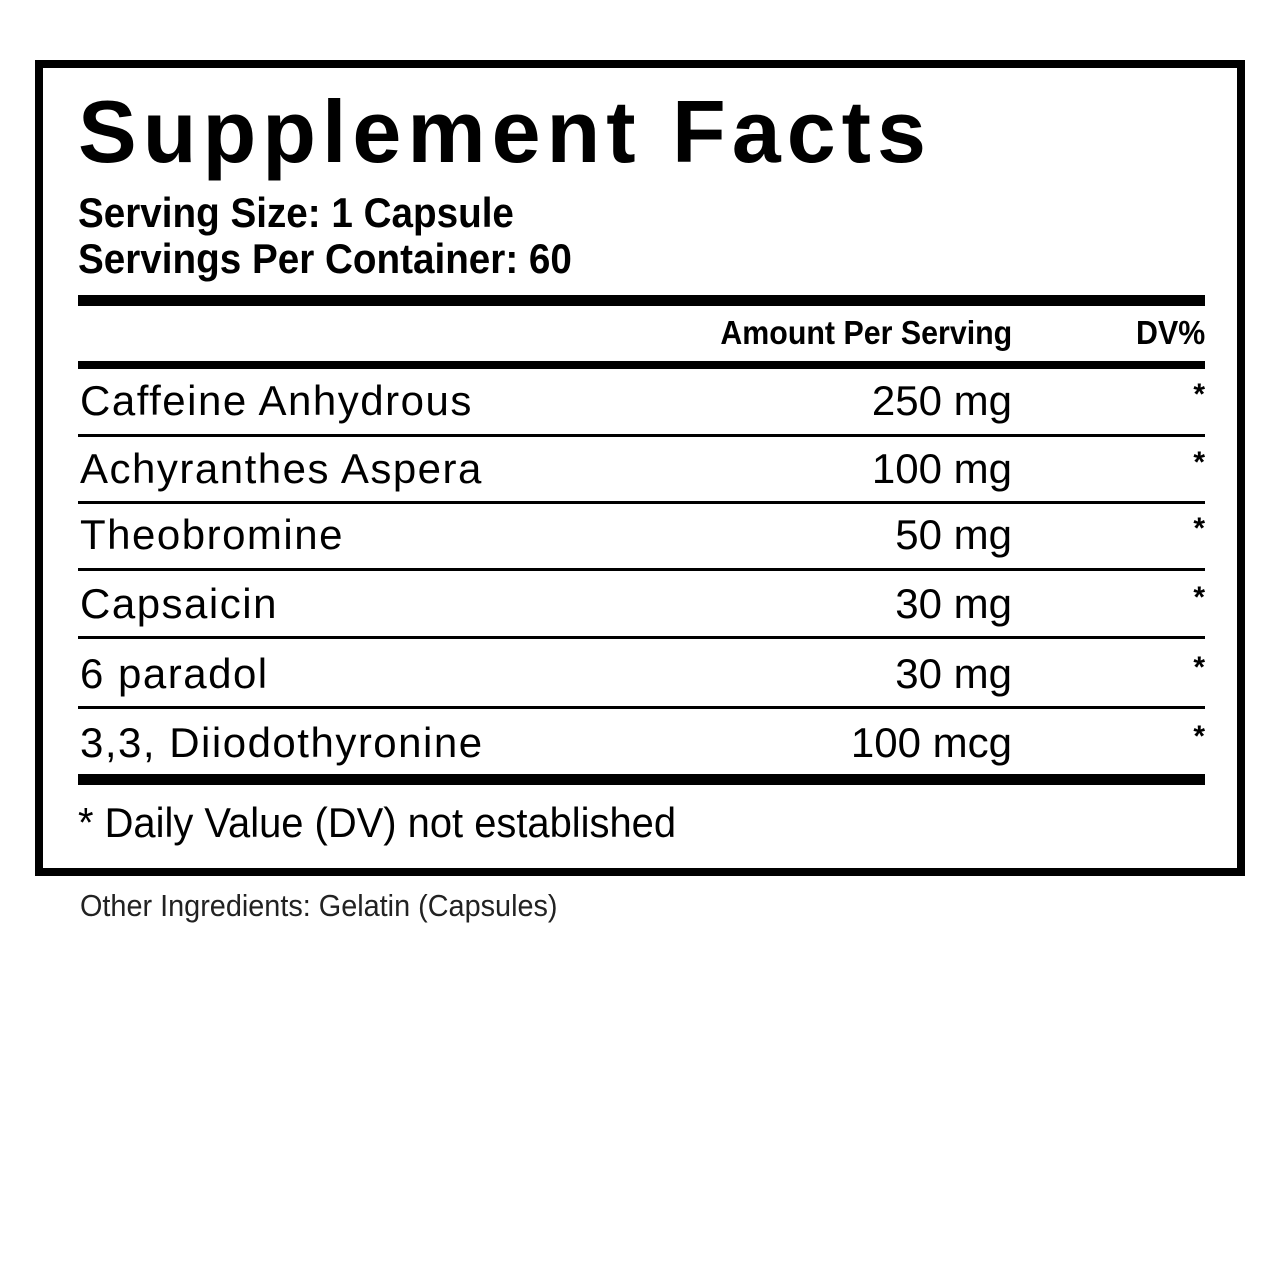  I want to click on panel-title: Supplement Facts, so click(505, 131).